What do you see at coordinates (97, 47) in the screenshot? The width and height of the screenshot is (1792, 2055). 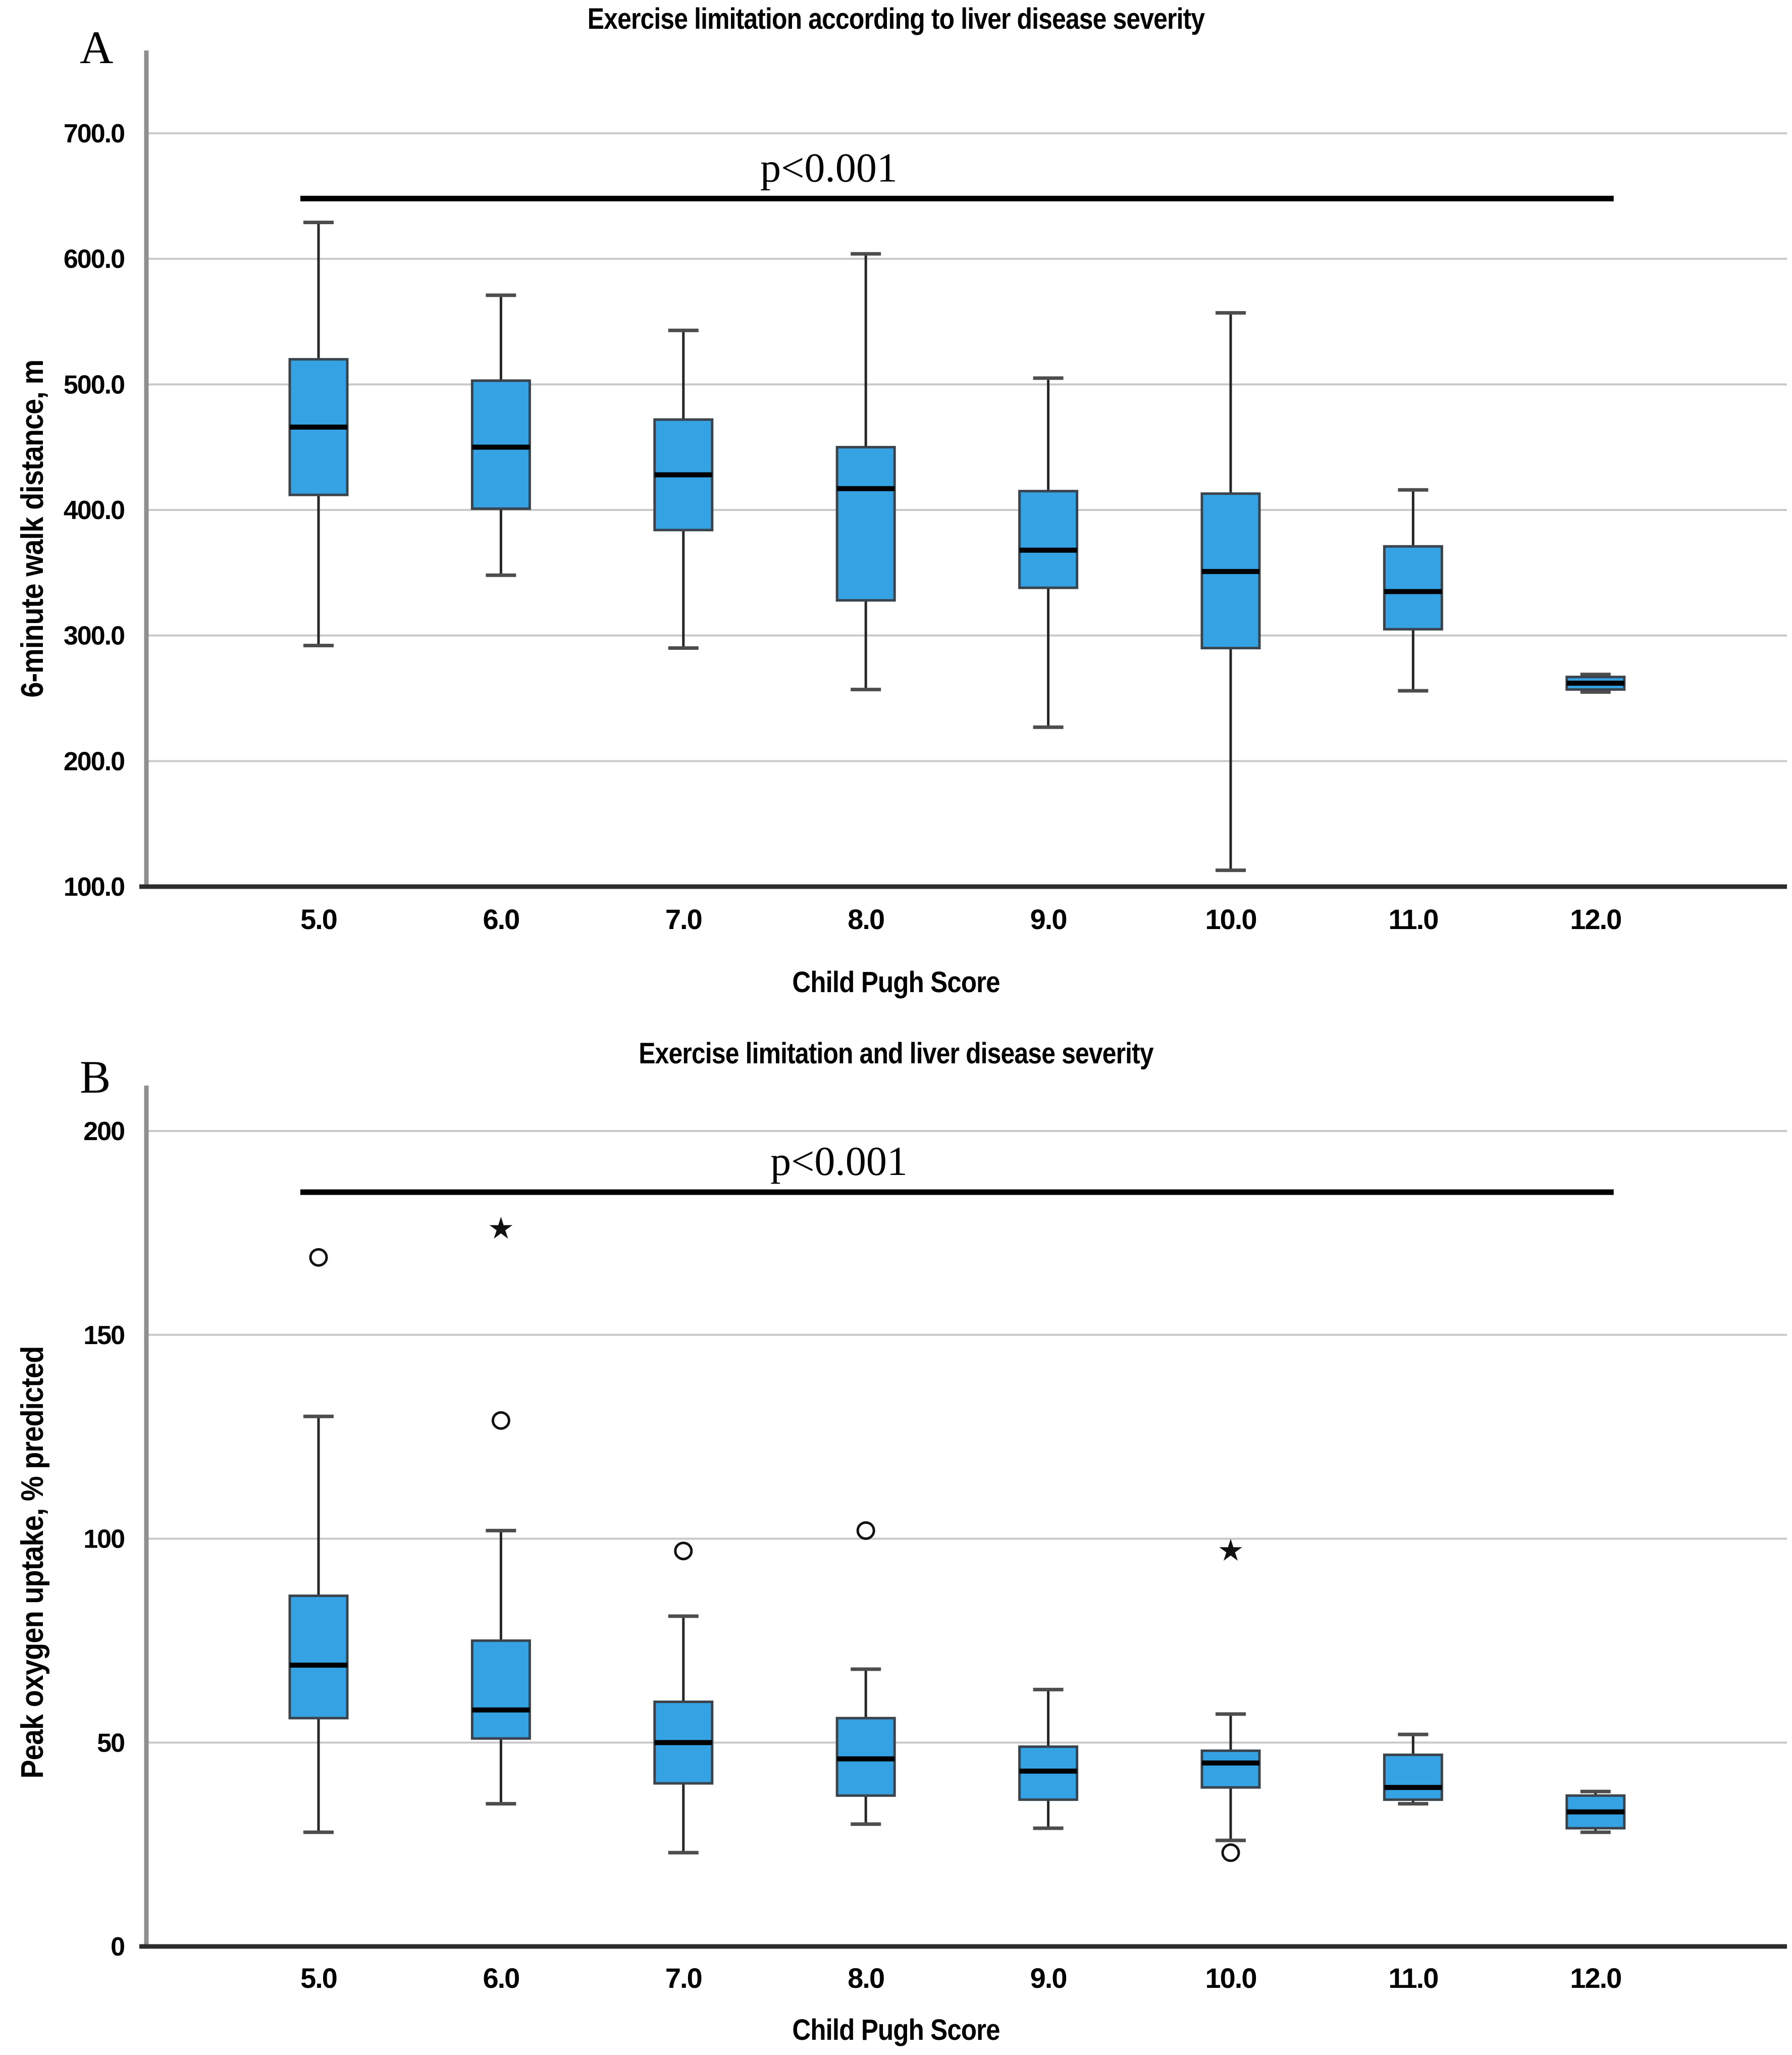 I see `panel-letter-a: A` at bounding box center [97, 47].